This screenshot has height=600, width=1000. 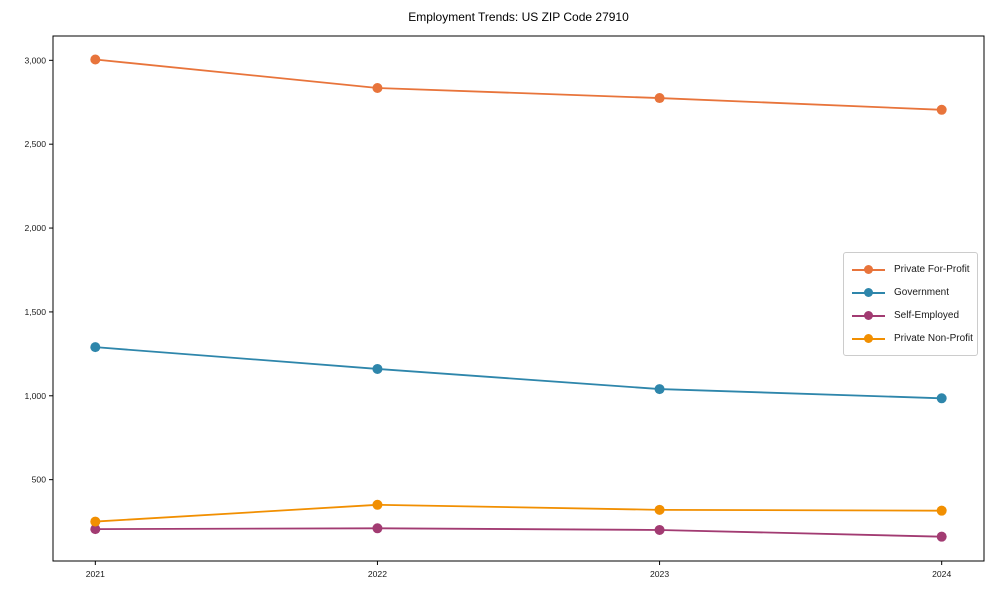 What do you see at coordinates (659, 574) in the screenshot?
I see `x-tick-label: 2023` at bounding box center [659, 574].